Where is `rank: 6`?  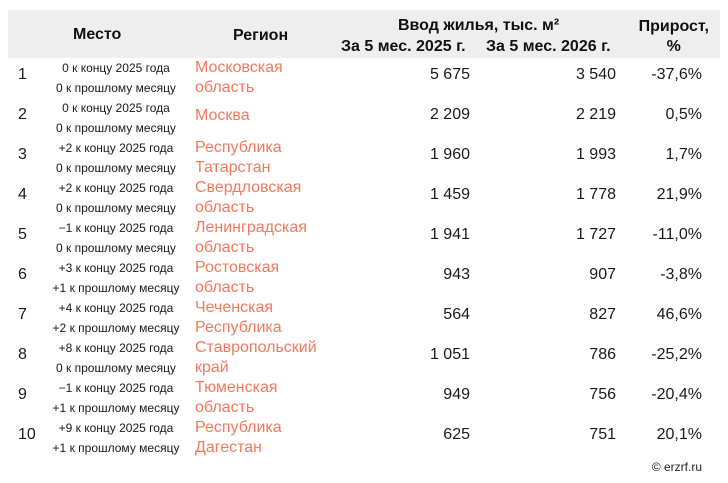 rank: 6 is located at coordinates (22, 274).